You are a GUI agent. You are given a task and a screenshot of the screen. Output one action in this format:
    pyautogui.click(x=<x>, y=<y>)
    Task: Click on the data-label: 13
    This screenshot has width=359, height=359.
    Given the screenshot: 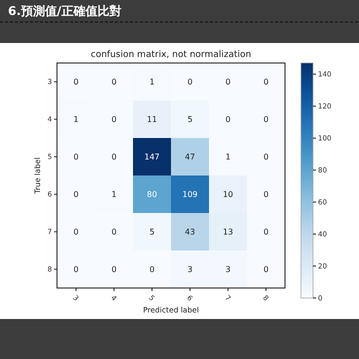 What is the action you would take?
    pyautogui.click(x=228, y=232)
    